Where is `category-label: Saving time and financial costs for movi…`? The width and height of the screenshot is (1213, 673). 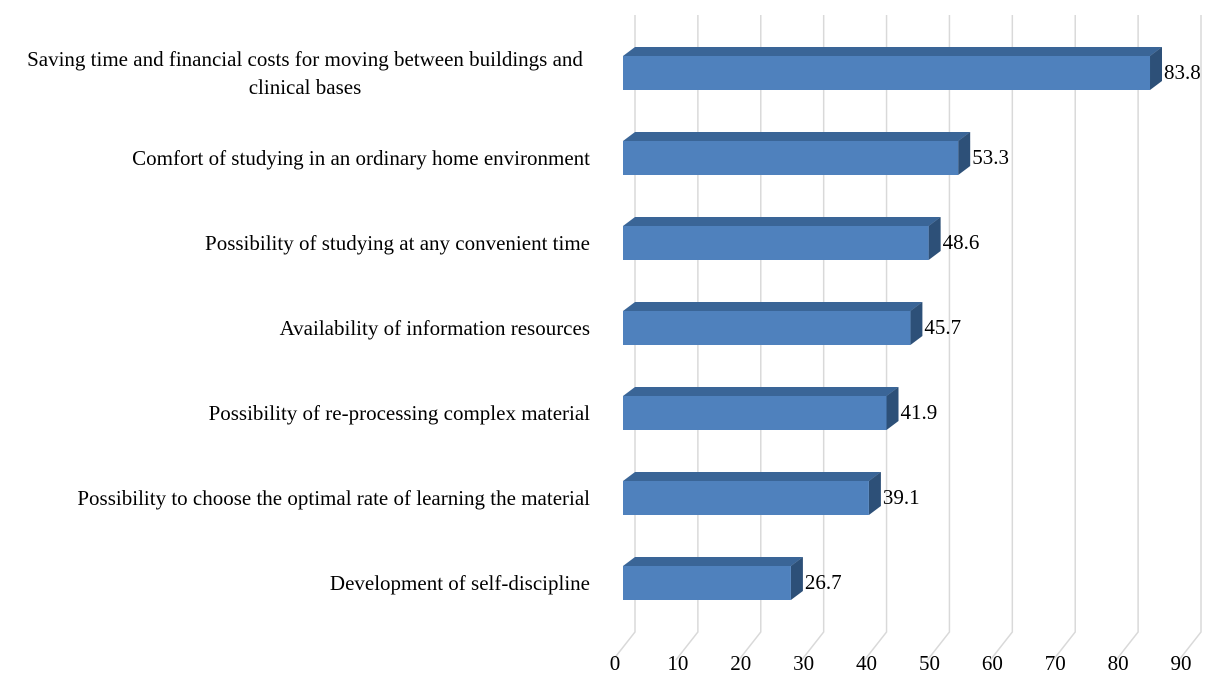 category-label: Saving time and financial costs for movi… is located at coordinates (305, 73).